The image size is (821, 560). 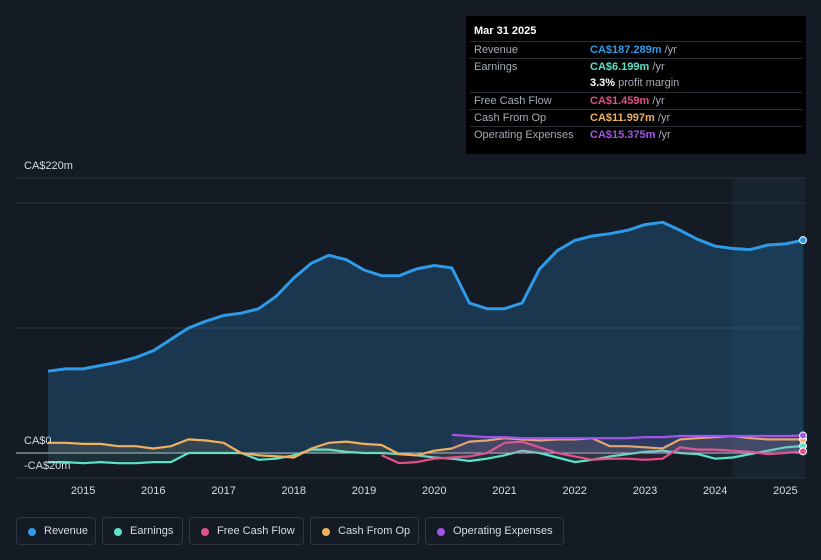 I want to click on x-tick-label: 2015, so click(x=83, y=491).